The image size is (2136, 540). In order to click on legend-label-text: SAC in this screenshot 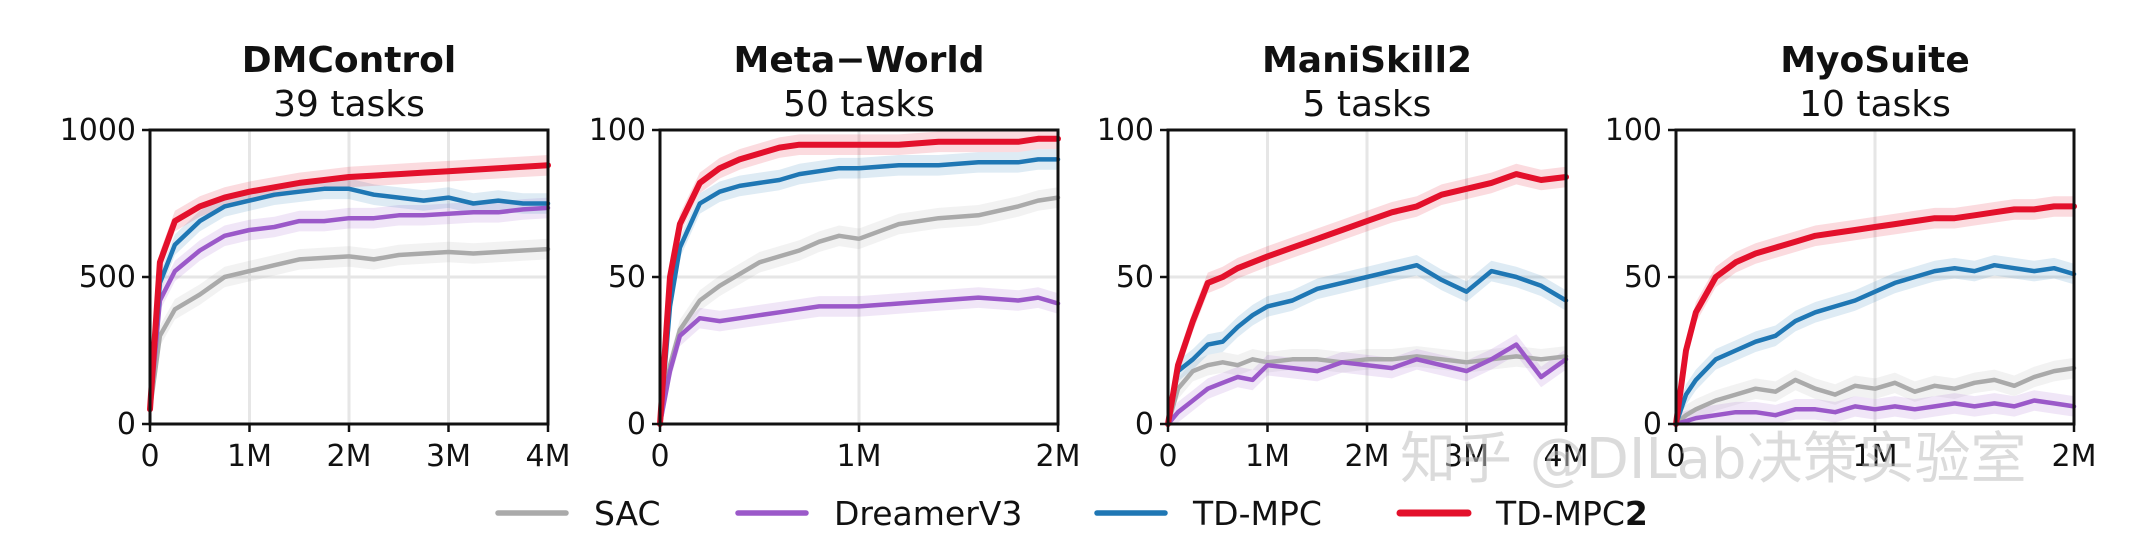, I will do `click(627, 513)`.